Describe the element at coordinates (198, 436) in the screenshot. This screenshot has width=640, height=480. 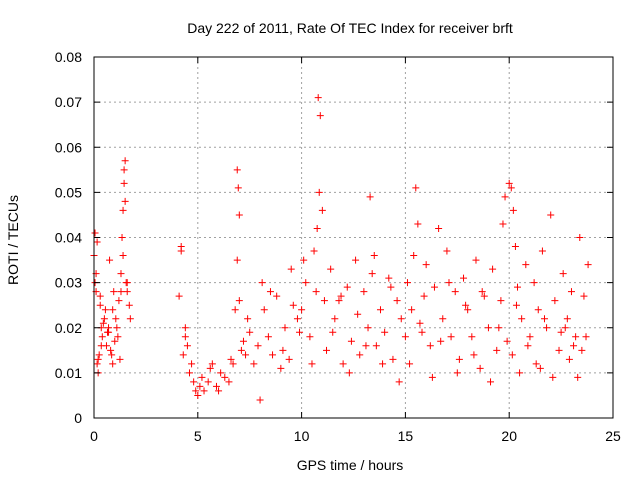
I see `x-tick-label: 5` at that location.